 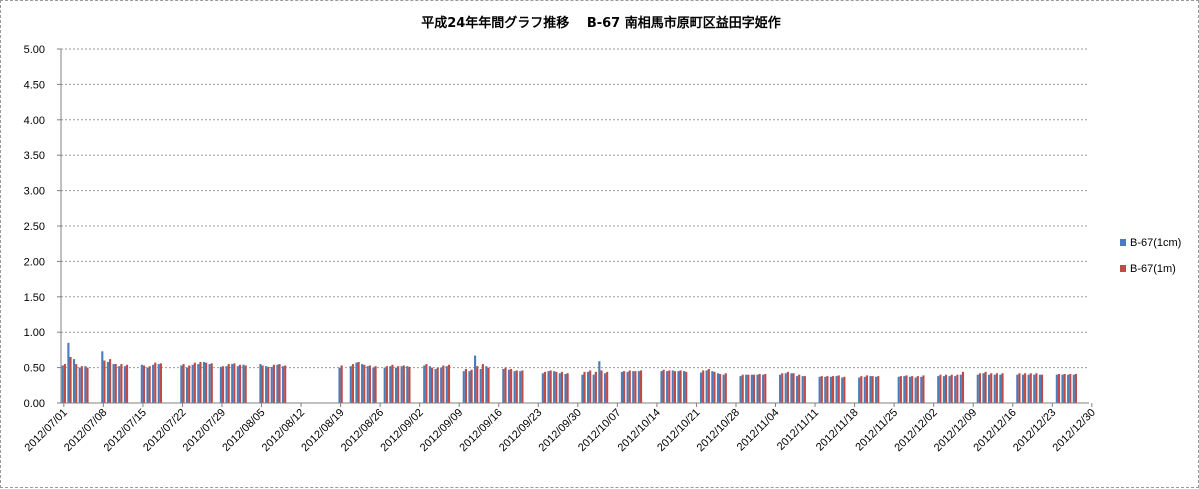 What do you see at coordinates (34, 369) in the screenshot?
I see `y-tick-label-1: 0.50` at bounding box center [34, 369].